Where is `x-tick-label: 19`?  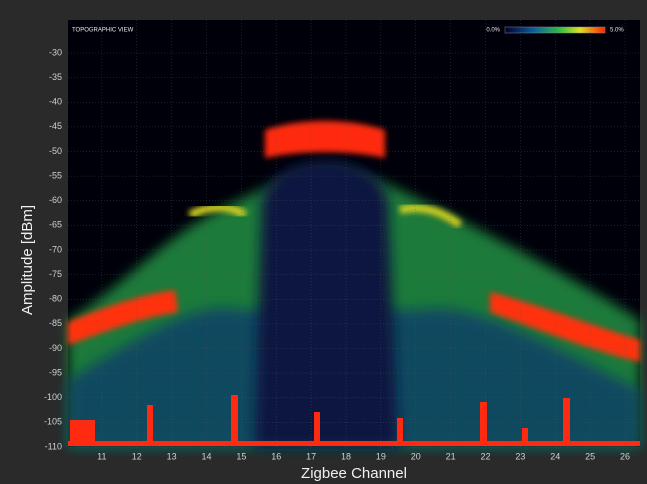
x-tick-label: 19 is located at coordinates (381, 456).